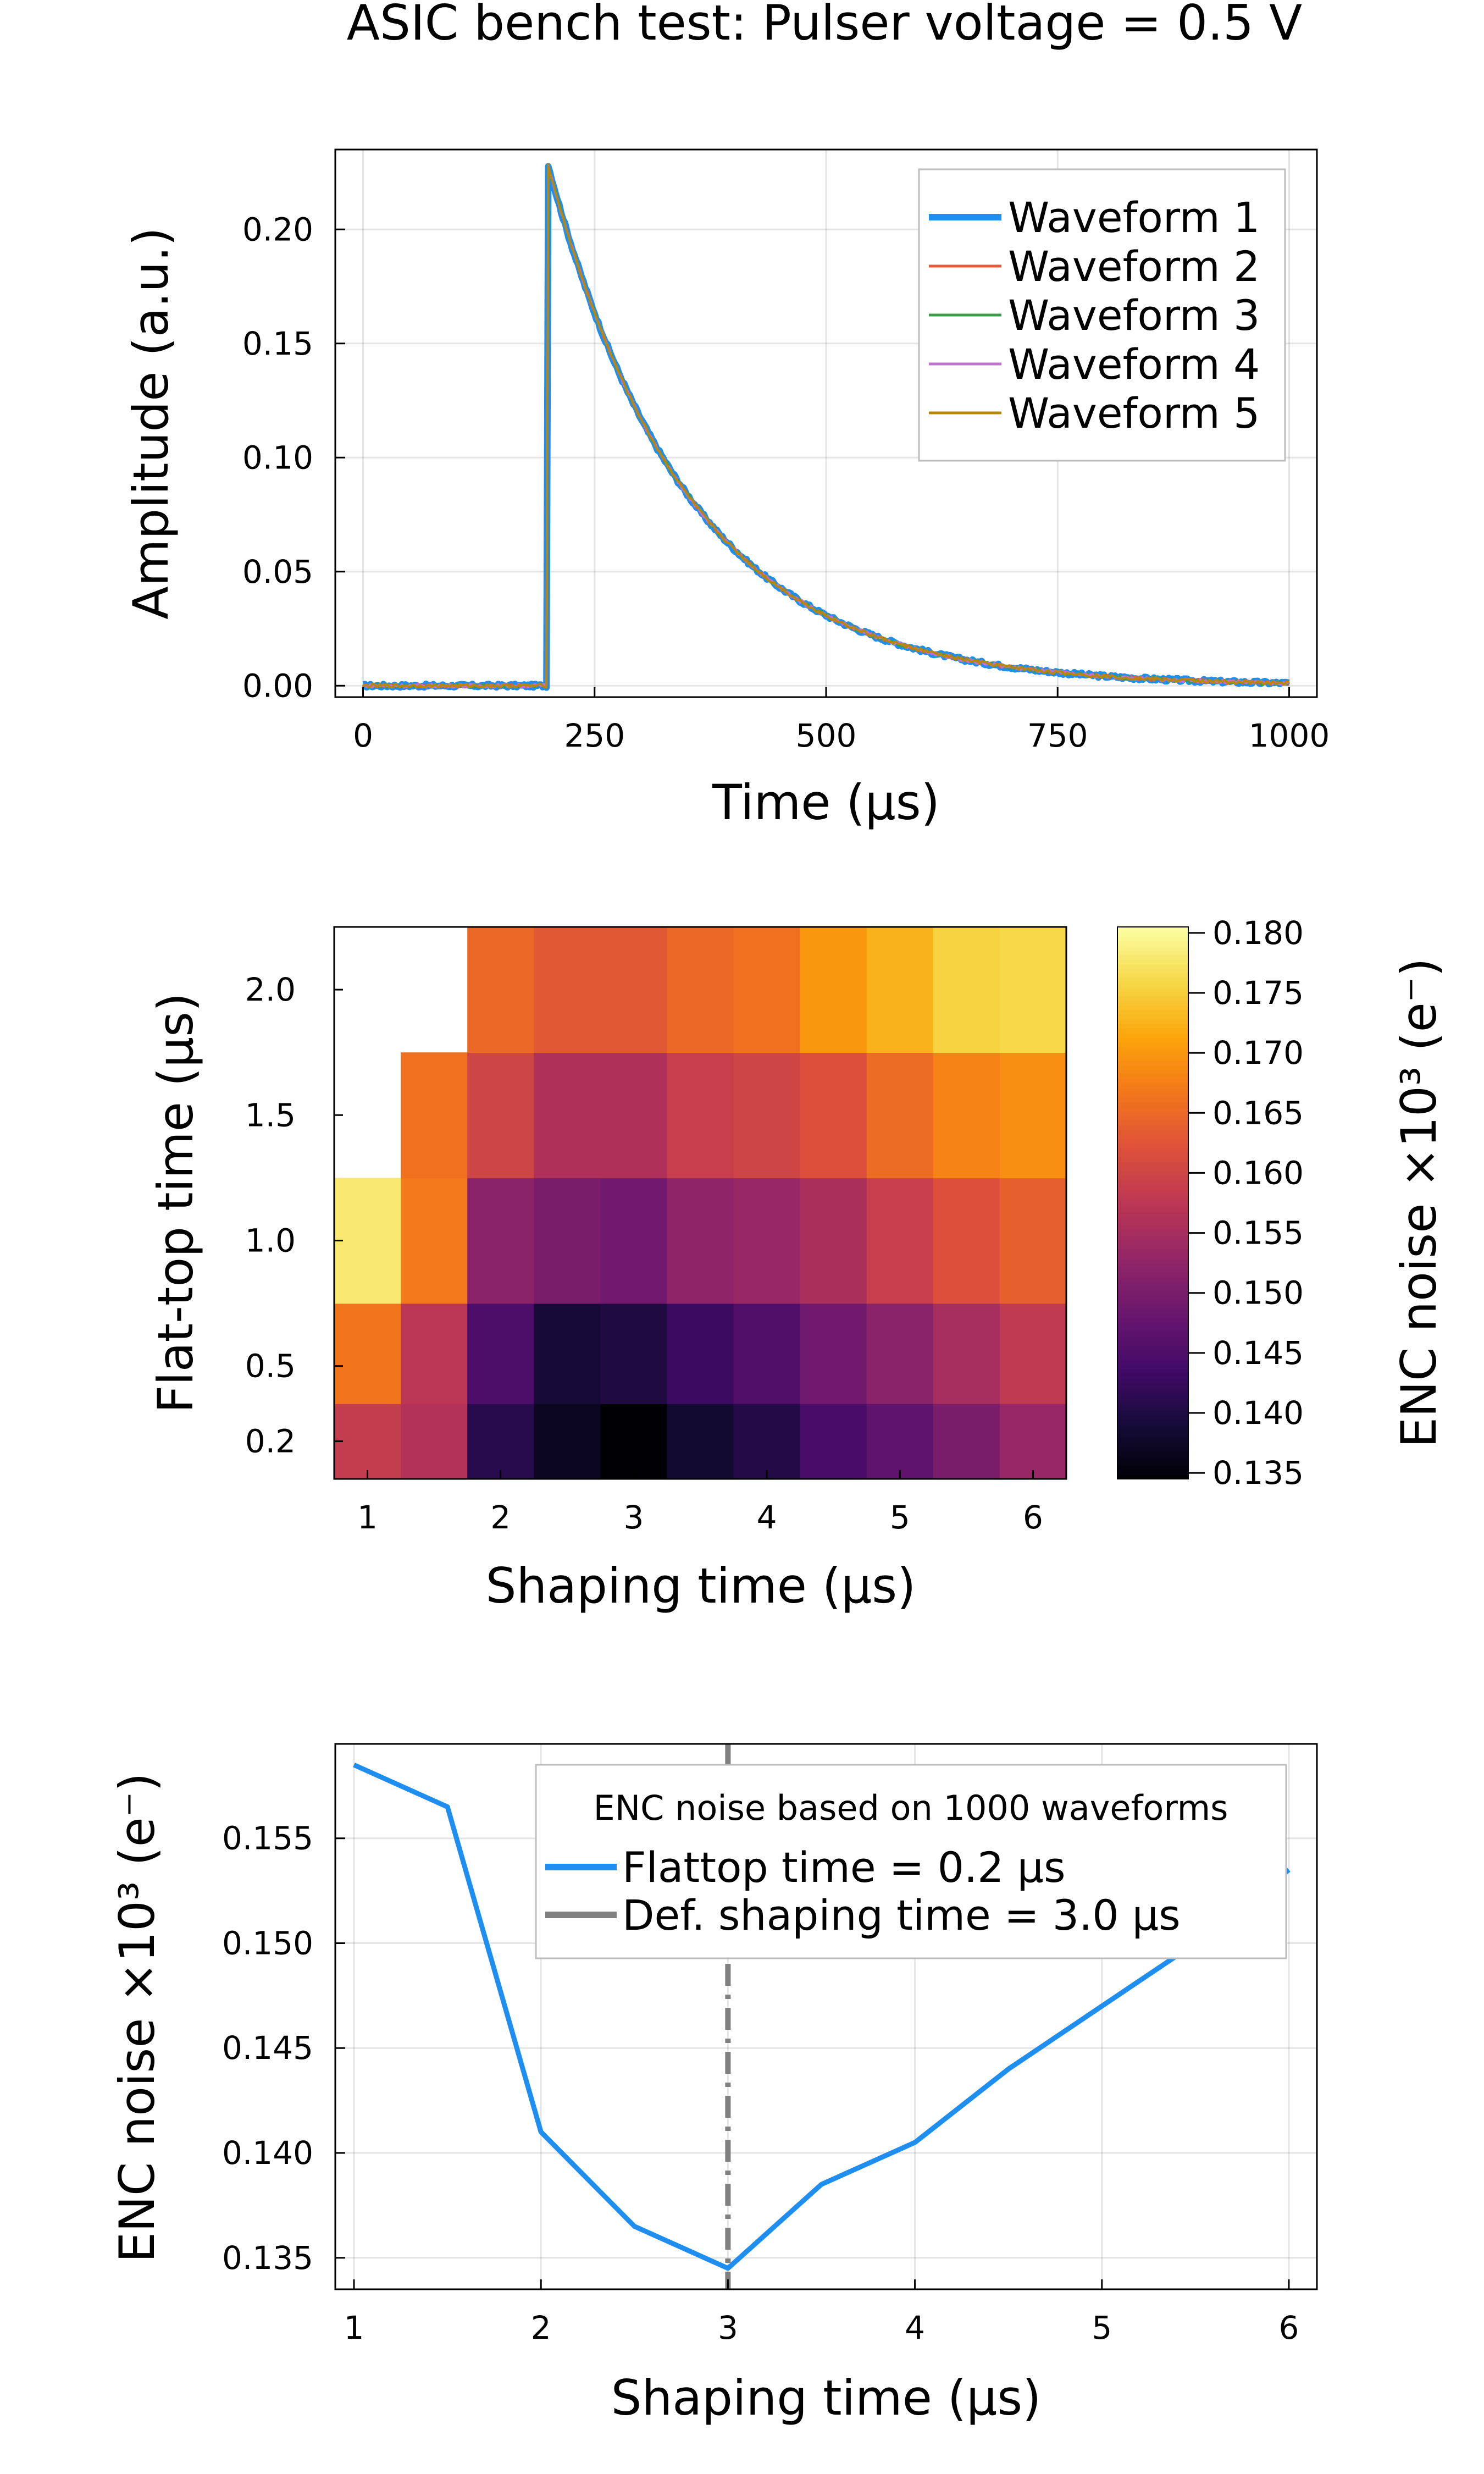  Describe the element at coordinates (363, 735) in the screenshot. I see `waveform-x-tick-label: 0` at that location.